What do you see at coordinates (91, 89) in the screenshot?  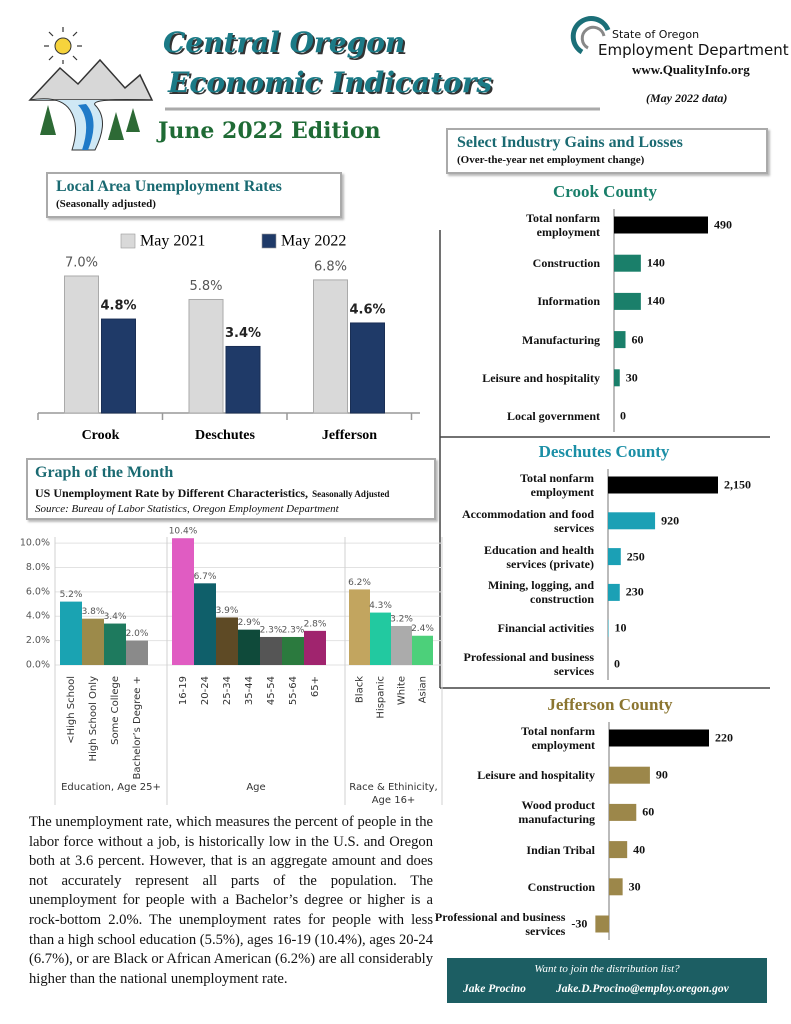 I see `logo-illustration` at bounding box center [91, 89].